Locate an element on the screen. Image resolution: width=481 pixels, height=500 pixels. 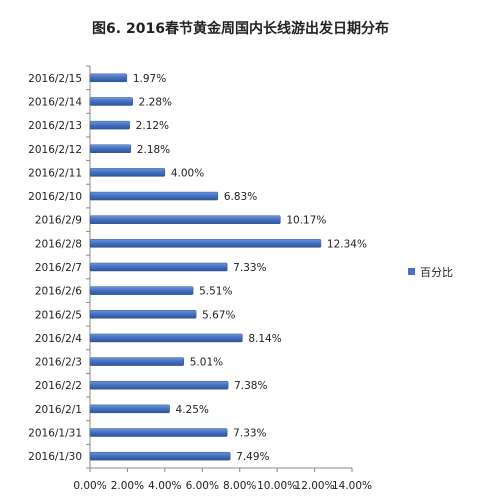
y-tick-label: 2016/1/31 is located at coordinates (55, 434).